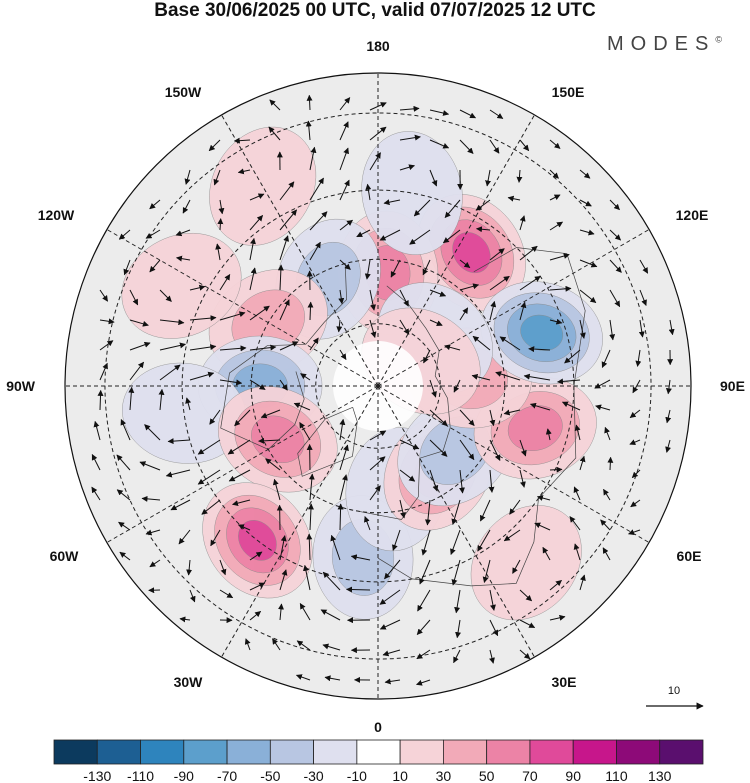  What do you see at coordinates (183, 92) in the screenshot?
I see `lon-label-150w: 150W` at bounding box center [183, 92].